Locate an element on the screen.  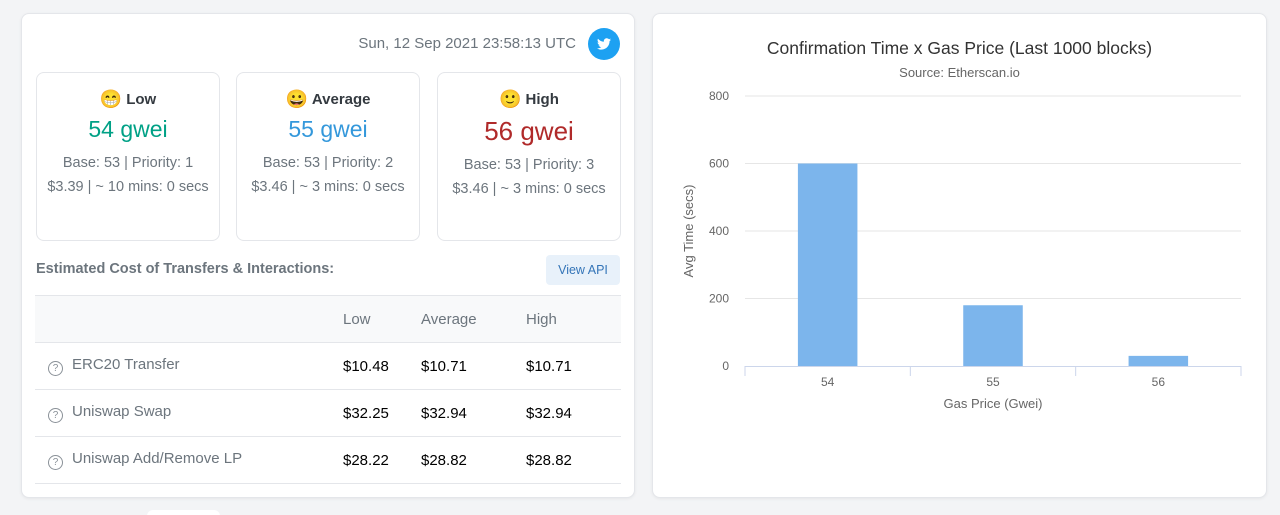
twitter-icon is located at coordinates (604, 44).